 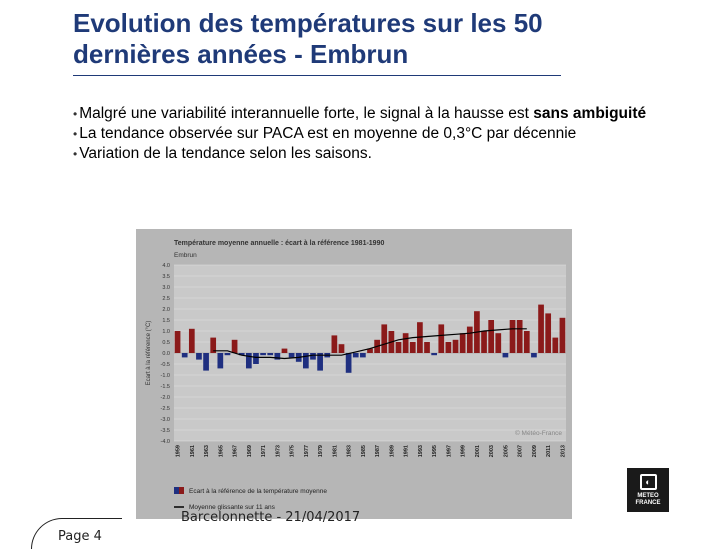 I want to click on y-tick-label: 2.0, so click(x=166, y=310).